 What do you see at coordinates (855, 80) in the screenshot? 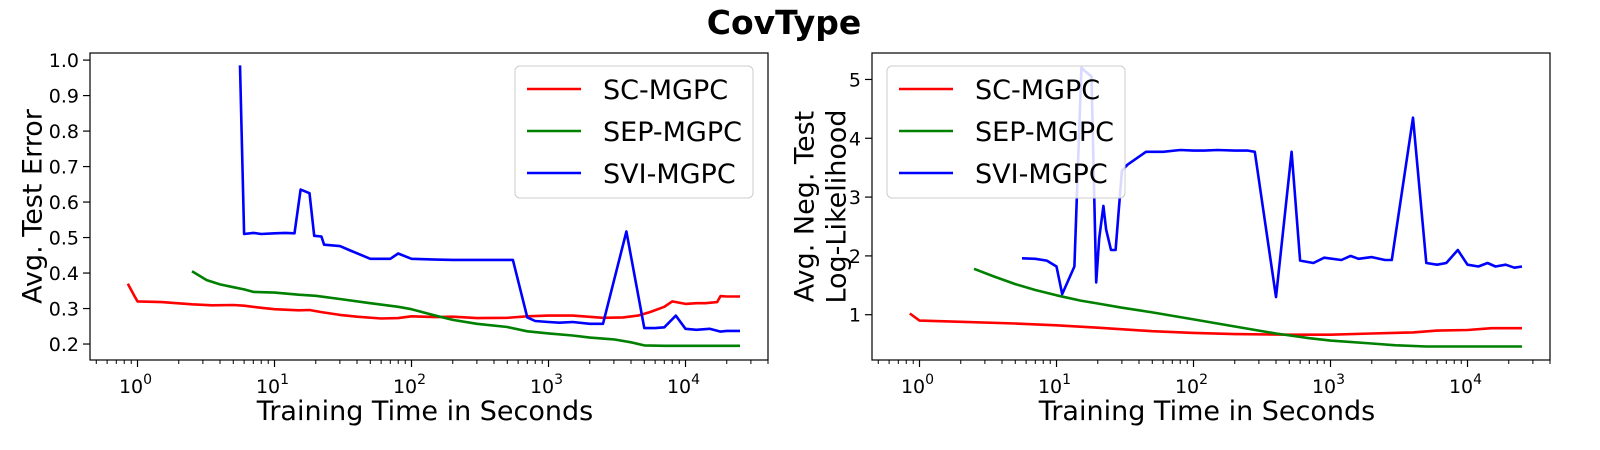
I see `y-tick-label: 5` at bounding box center [855, 80].